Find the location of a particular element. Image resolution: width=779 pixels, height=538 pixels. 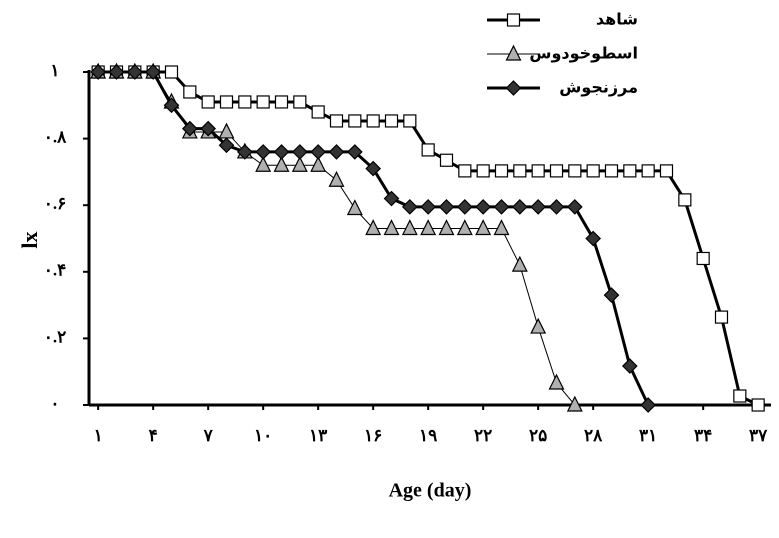

x-axis-label: Age (day) is located at coordinates (430, 491).